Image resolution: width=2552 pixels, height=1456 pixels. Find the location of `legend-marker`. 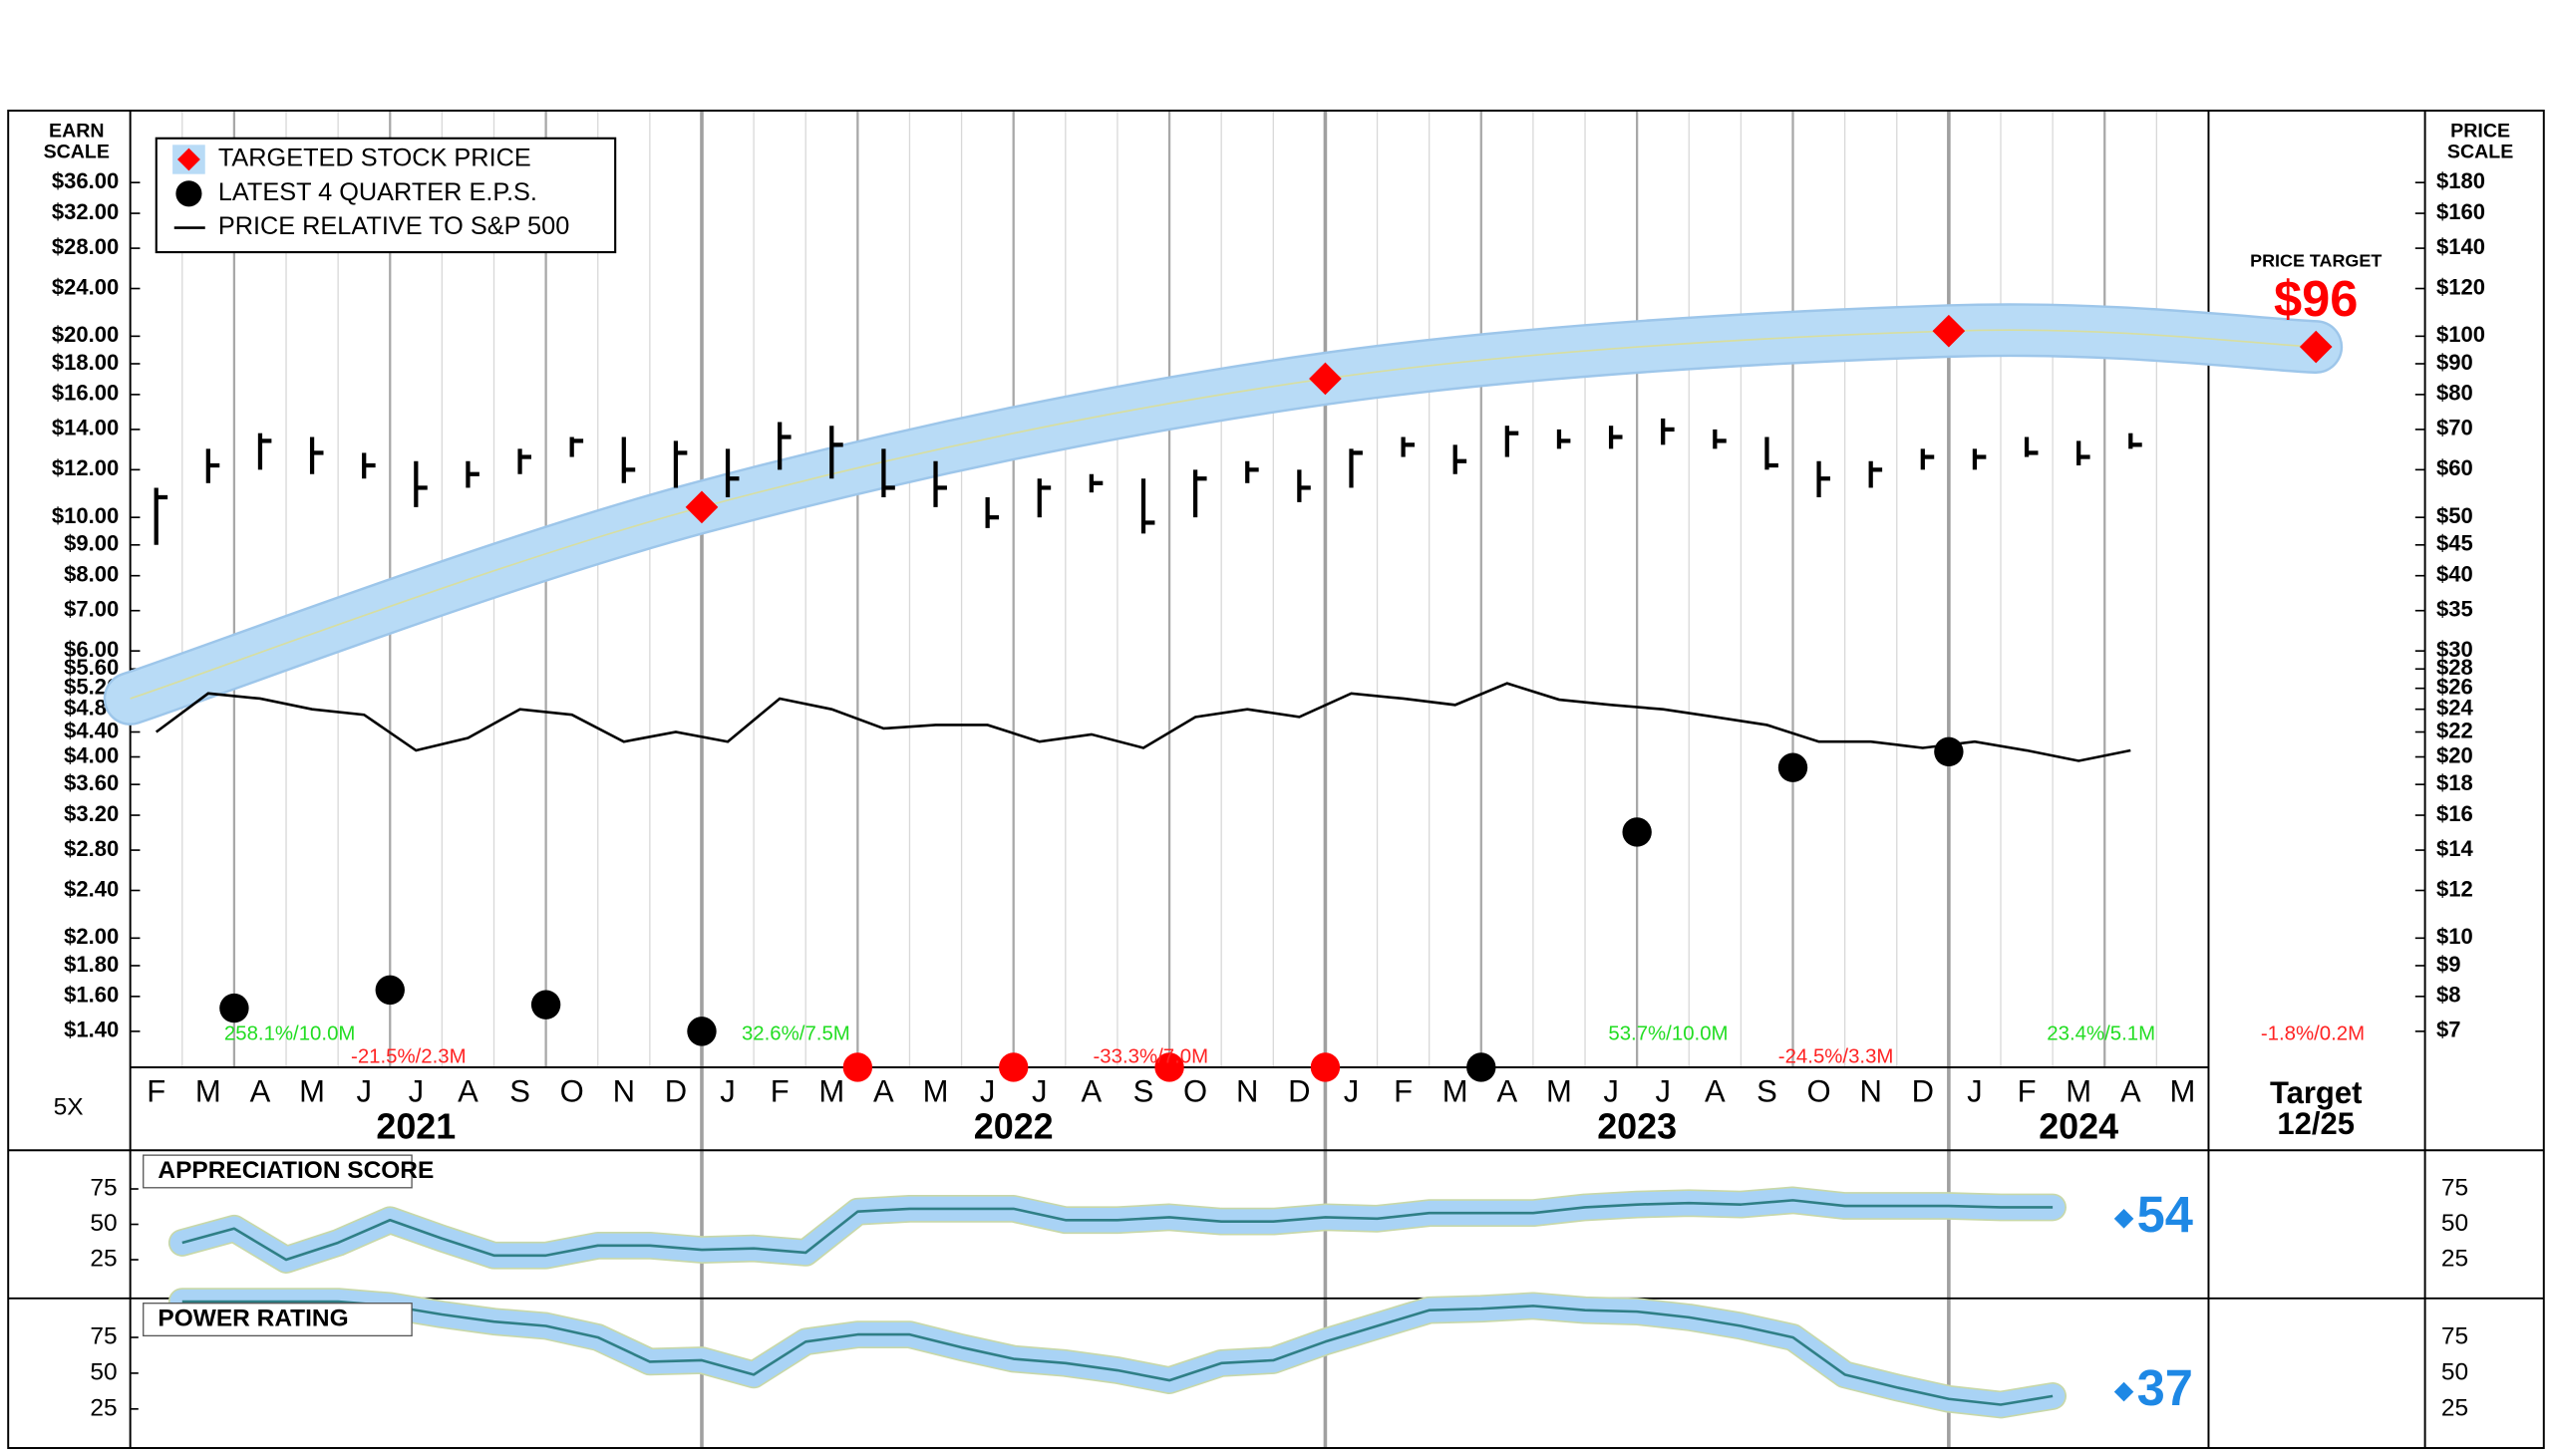

legend-marker is located at coordinates (188, 159).